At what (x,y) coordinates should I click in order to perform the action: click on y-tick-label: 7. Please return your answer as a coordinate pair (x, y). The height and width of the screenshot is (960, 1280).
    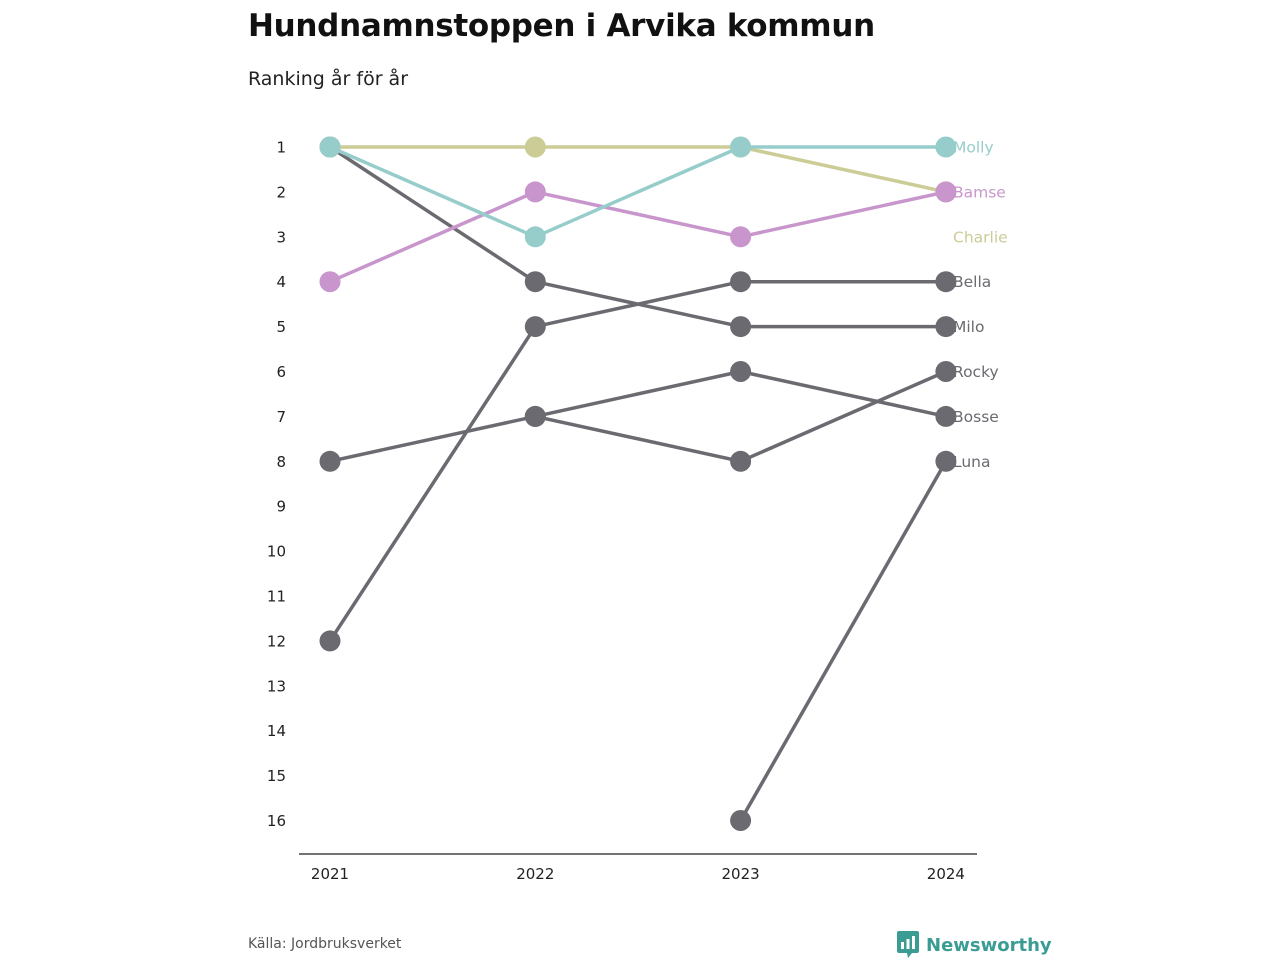
    Looking at the image, I should click on (281, 417).